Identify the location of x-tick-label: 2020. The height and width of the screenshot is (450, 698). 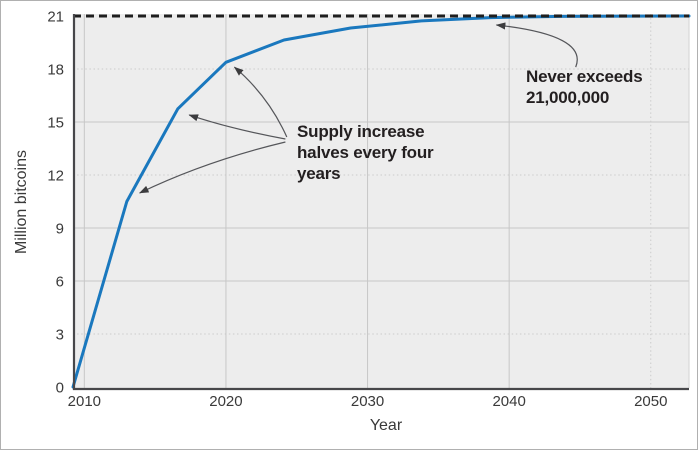
(225, 401).